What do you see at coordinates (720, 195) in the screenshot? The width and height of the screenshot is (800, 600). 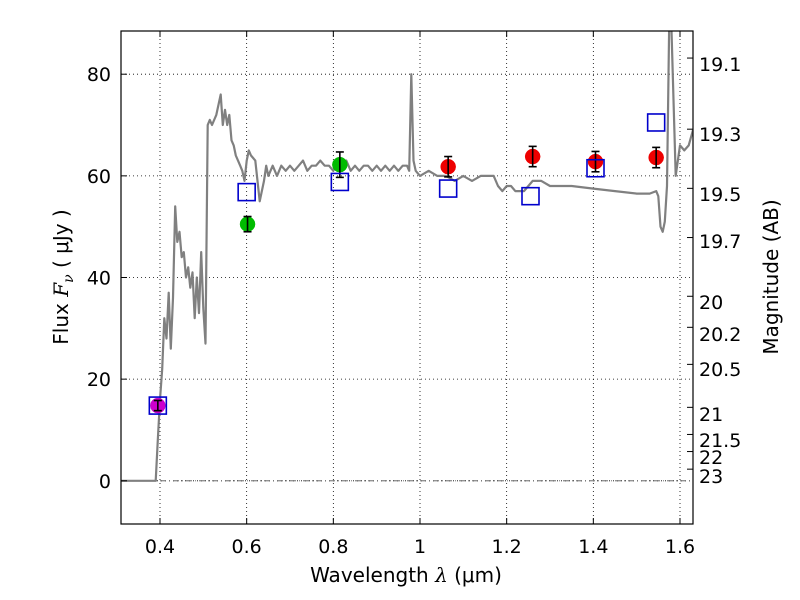 I see `mag-tick-label: 19.5` at bounding box center [720, 195].